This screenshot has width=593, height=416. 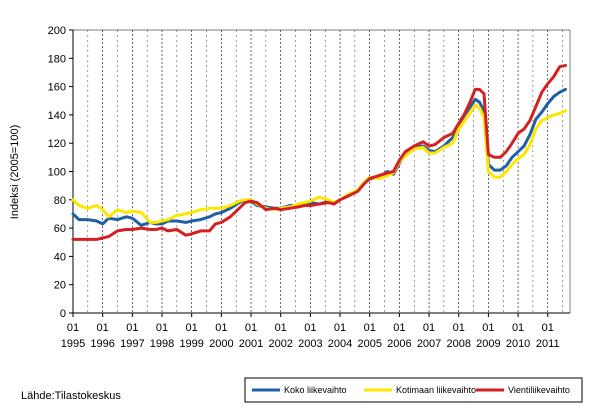 I want to click on y-tick-label: 20, so click(x=60, y=286).